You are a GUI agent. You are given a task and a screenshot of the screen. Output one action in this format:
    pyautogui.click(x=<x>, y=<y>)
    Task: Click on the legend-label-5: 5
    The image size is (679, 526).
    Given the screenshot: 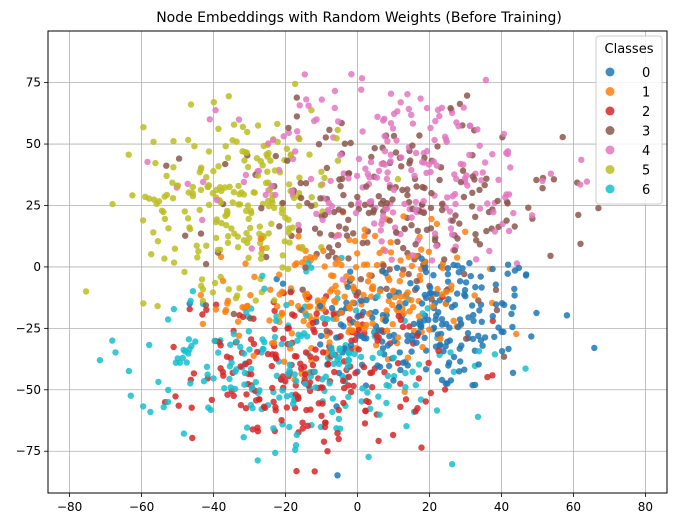 What is the action you would take?
    pyautogui.click(x=646, y=171)
    